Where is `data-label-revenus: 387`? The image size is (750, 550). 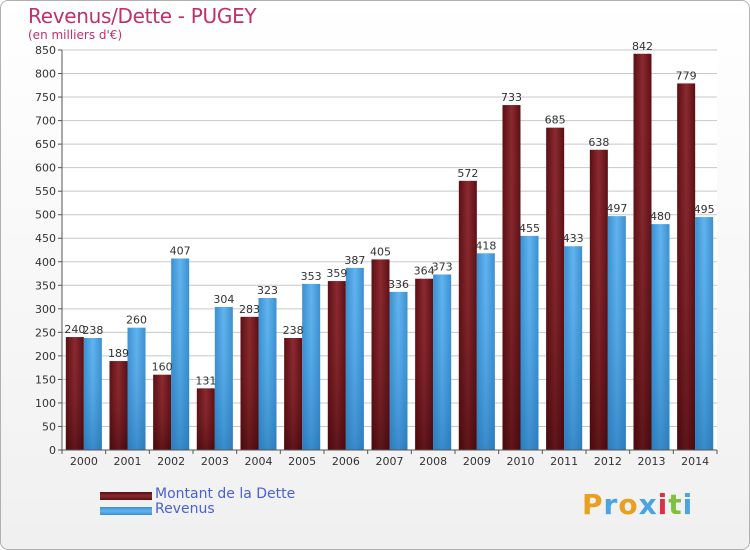 data-label-revenus: 387 is located at coordinates (354, 260).